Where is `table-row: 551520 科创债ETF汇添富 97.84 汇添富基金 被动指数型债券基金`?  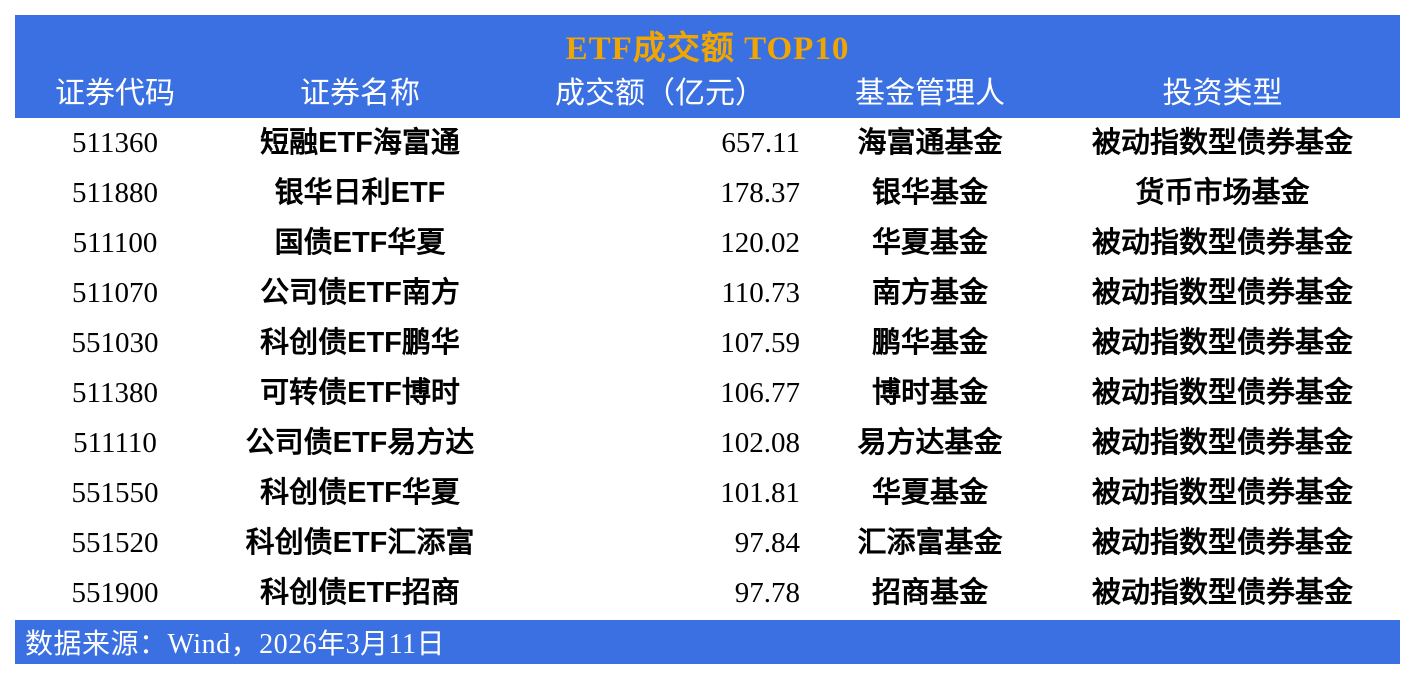
table-row: 551520 科创债ETF汇添富 97.84 汇添富基金 被动指数型债券基金 is located at coordinates (707, 543).